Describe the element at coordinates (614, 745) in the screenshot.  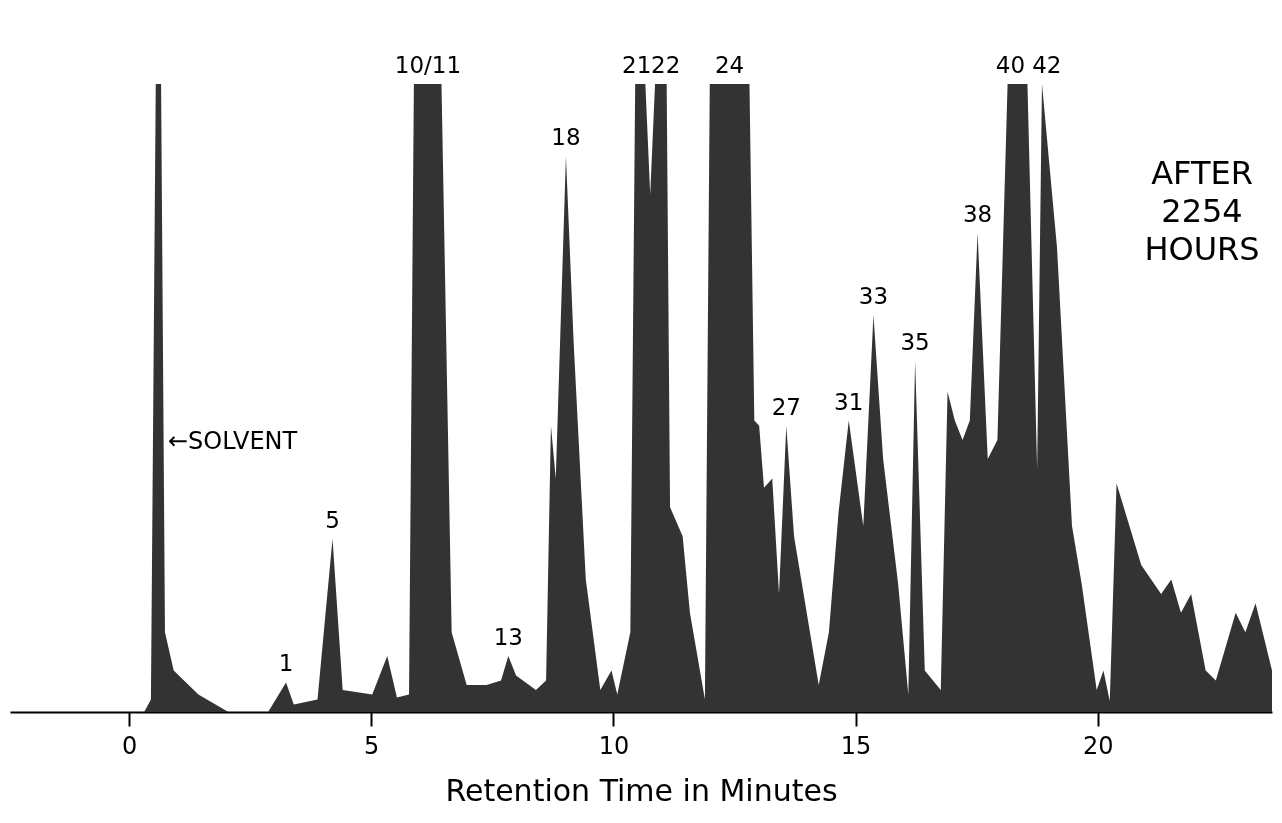
I see `x-tick-label: 10` at that location.